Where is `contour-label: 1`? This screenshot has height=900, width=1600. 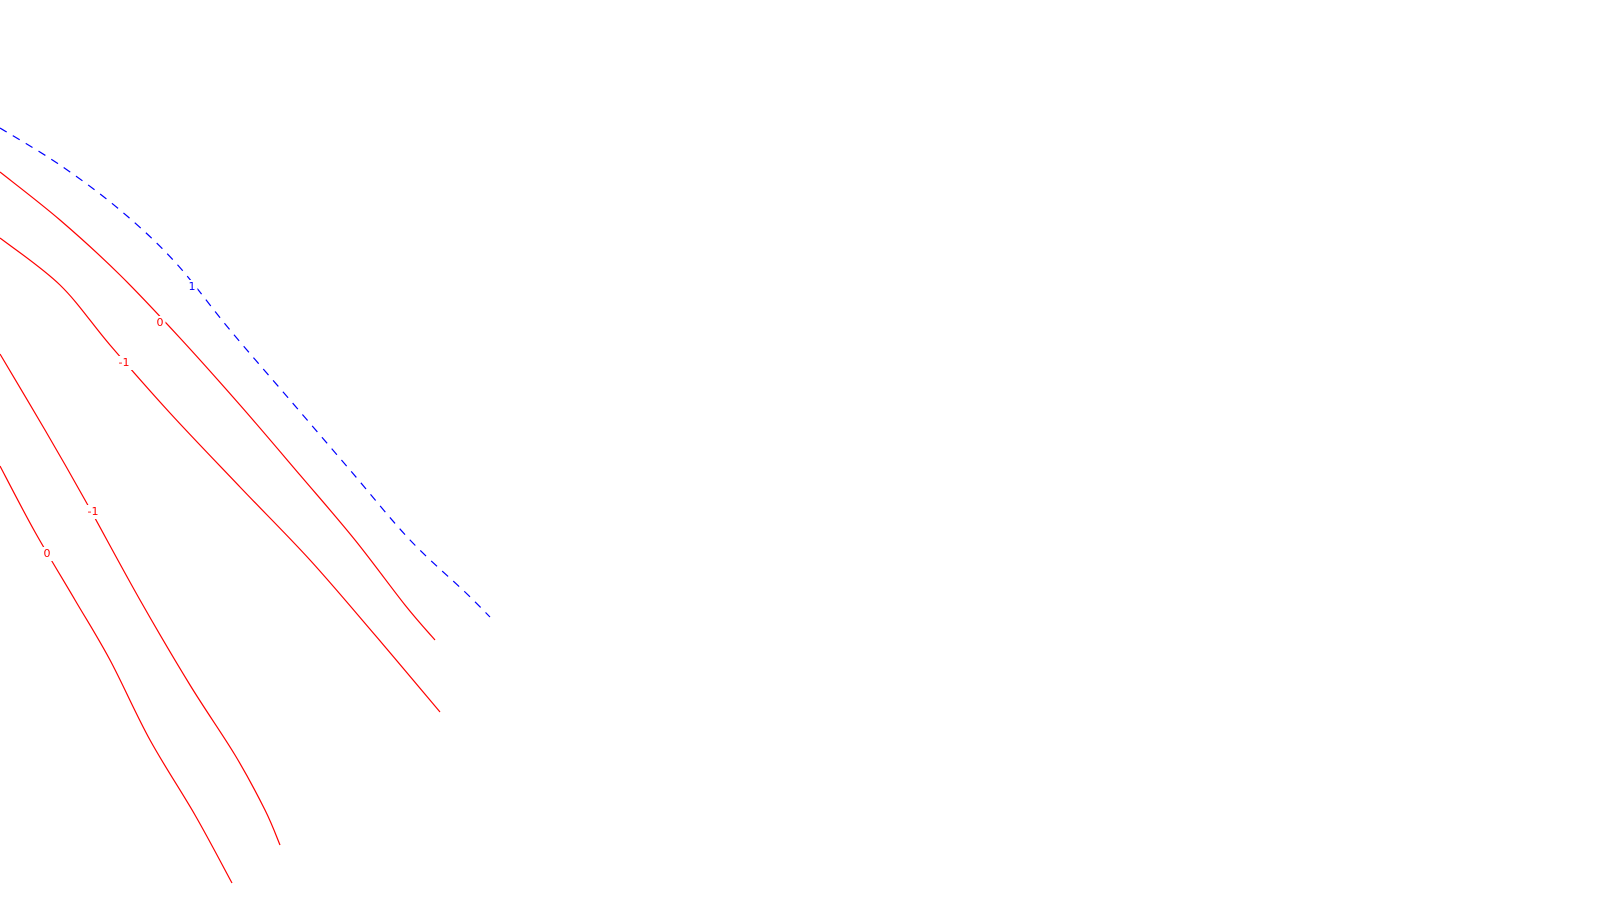 contour-label: 1 is located at coordinates (192, 286).